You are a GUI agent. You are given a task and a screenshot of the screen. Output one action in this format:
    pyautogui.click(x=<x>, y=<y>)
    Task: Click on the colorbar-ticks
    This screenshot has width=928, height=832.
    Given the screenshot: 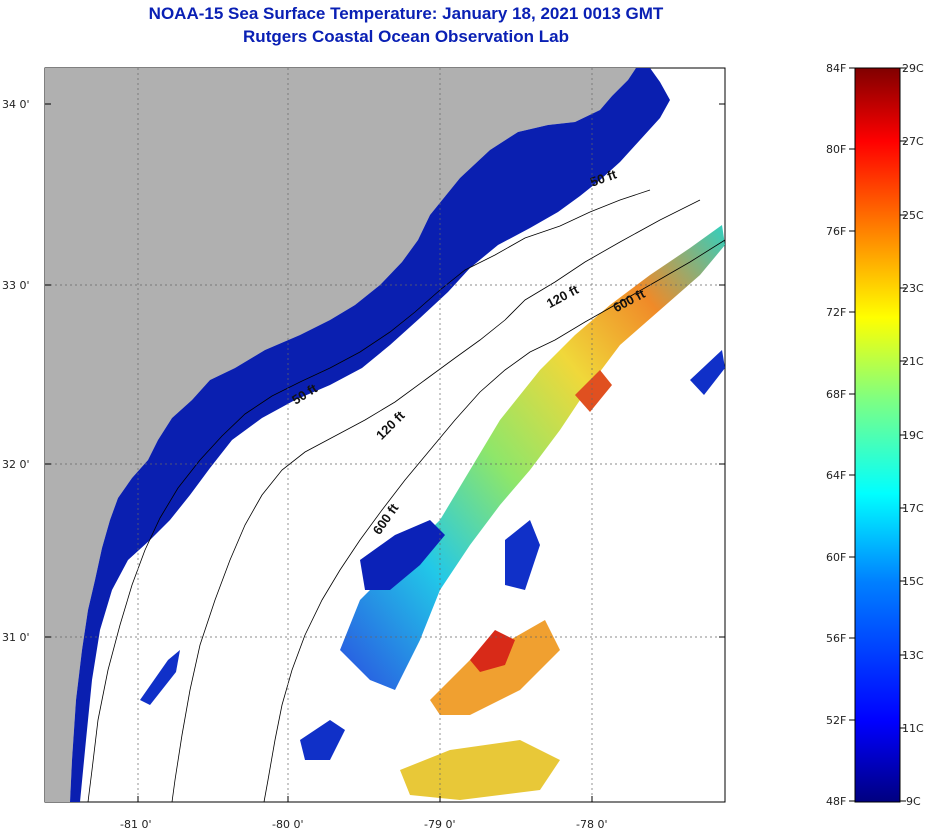 What is the action you would take?
    pyautogui.click(x=877, y=434)
    